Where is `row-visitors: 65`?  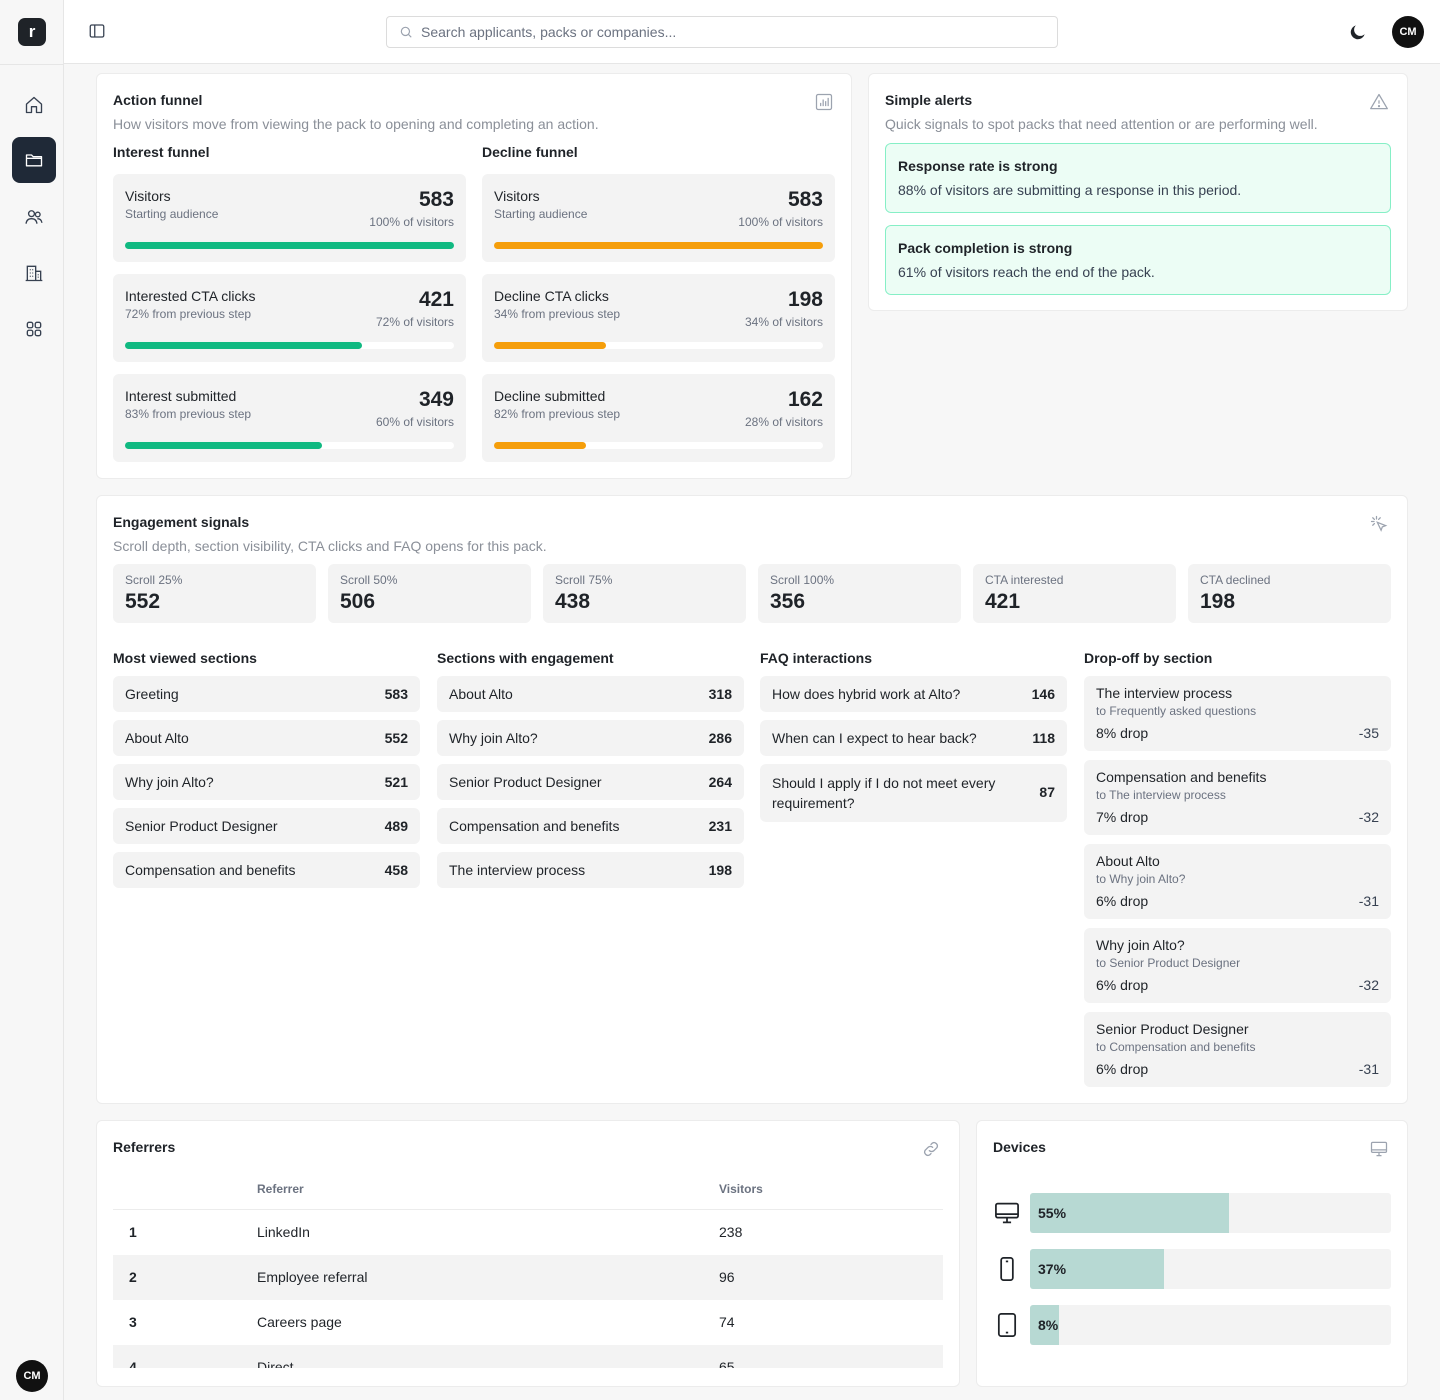 row-visitors: 65 is located at coordinates (727, 1363).